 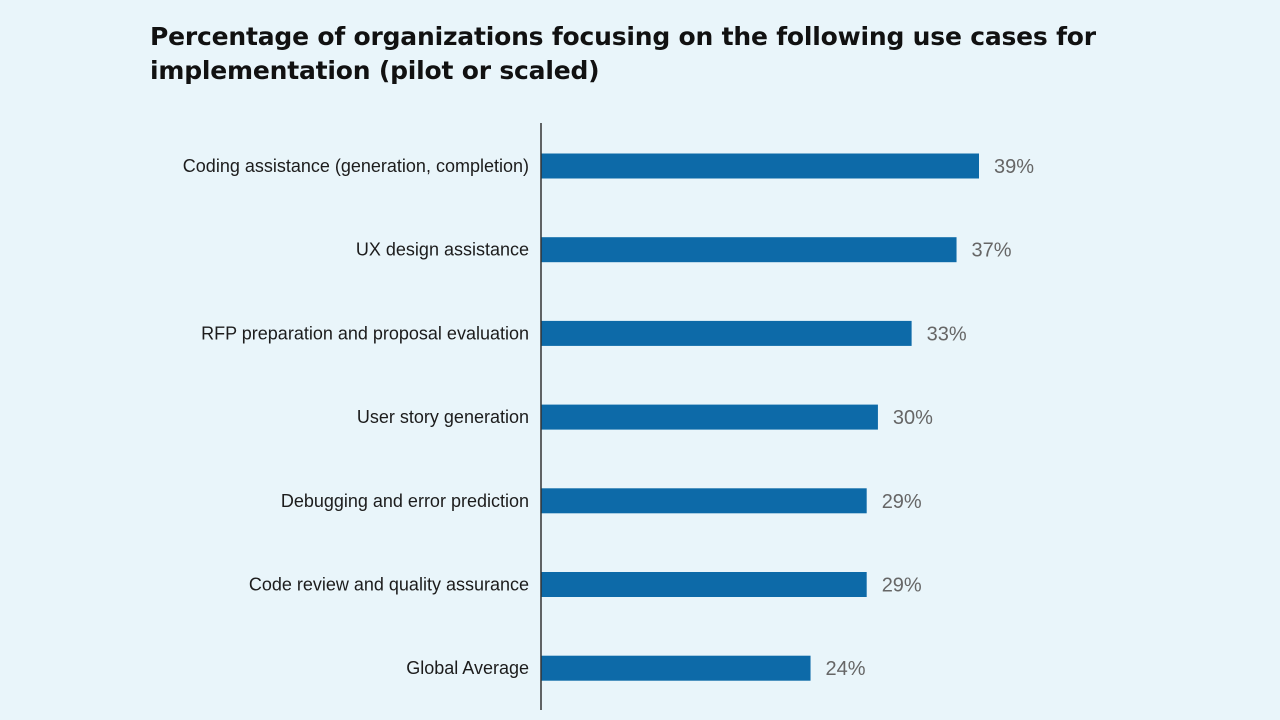 What do you see at coordinates (913, 418) in the screenshot?
I see `value-label: 30%` at bounding box center [913, 418].